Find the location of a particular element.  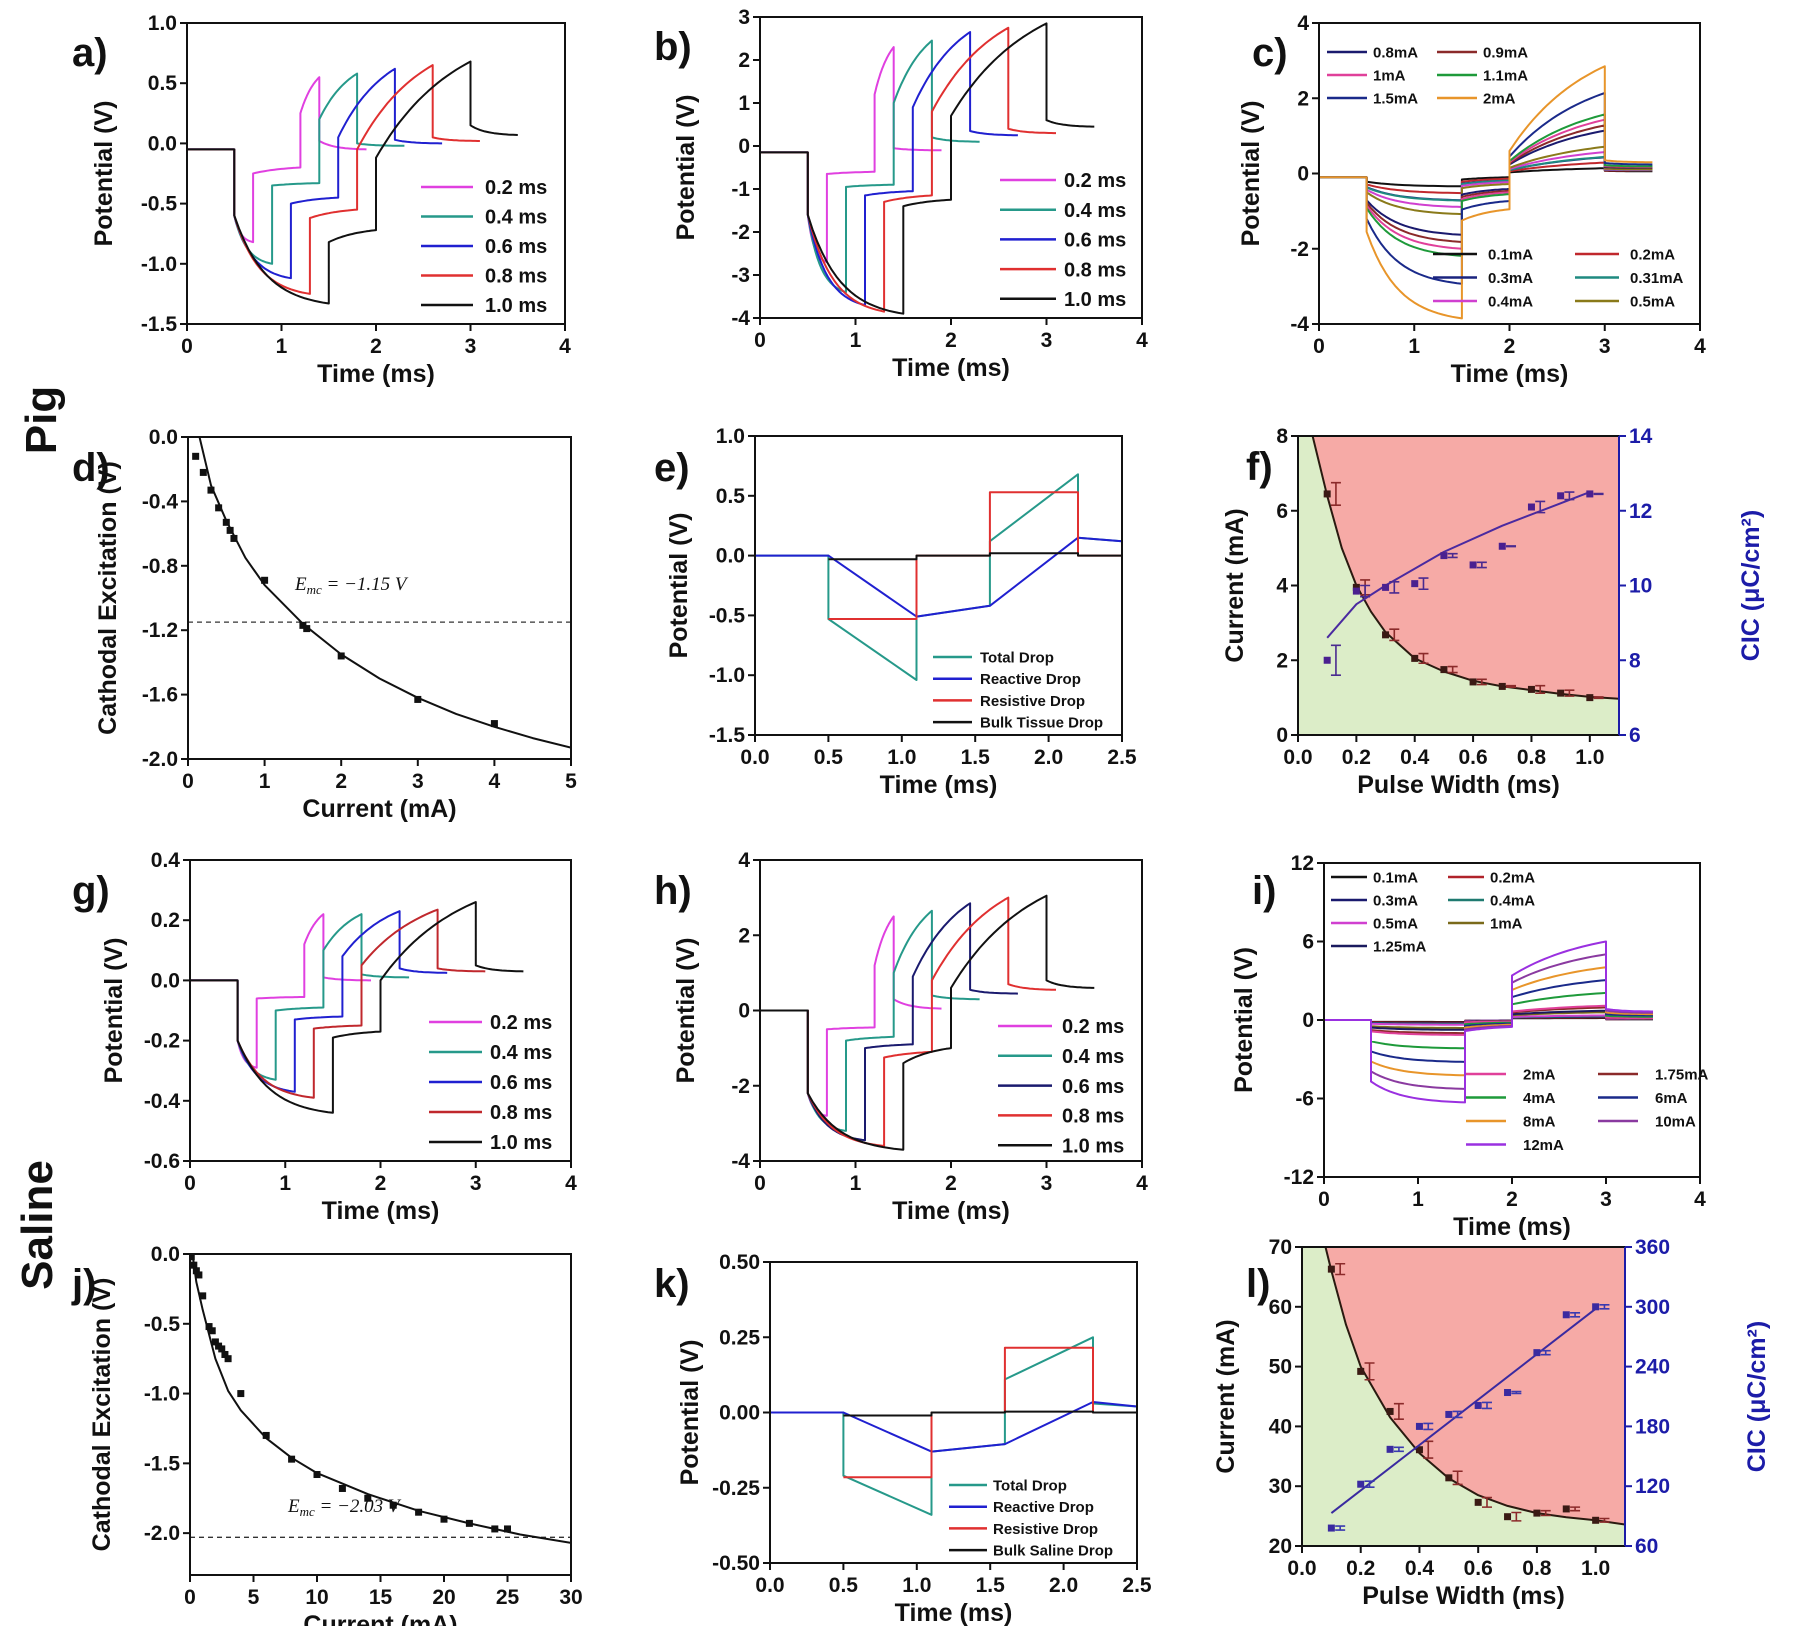

y-axis-label: Potential (V) is located at coordinates (1251, 174).